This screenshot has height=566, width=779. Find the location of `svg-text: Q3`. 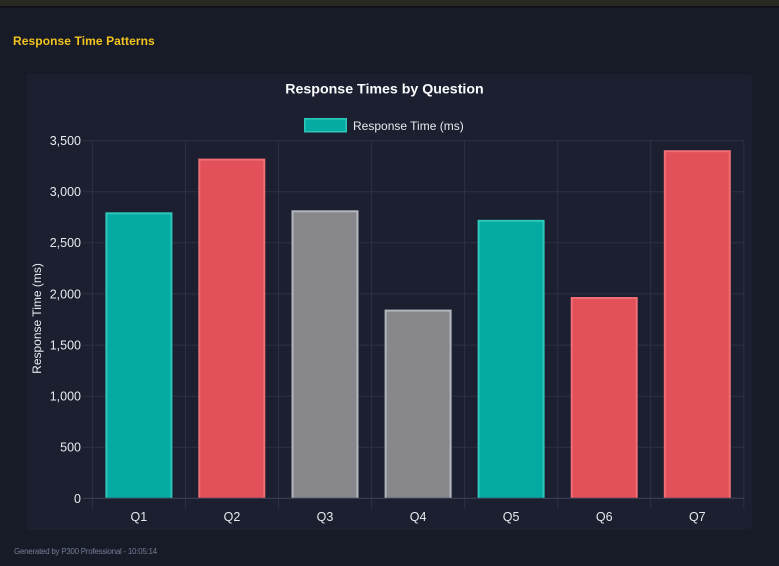

svg-text: Q3 is located at coordinates (325, 517).